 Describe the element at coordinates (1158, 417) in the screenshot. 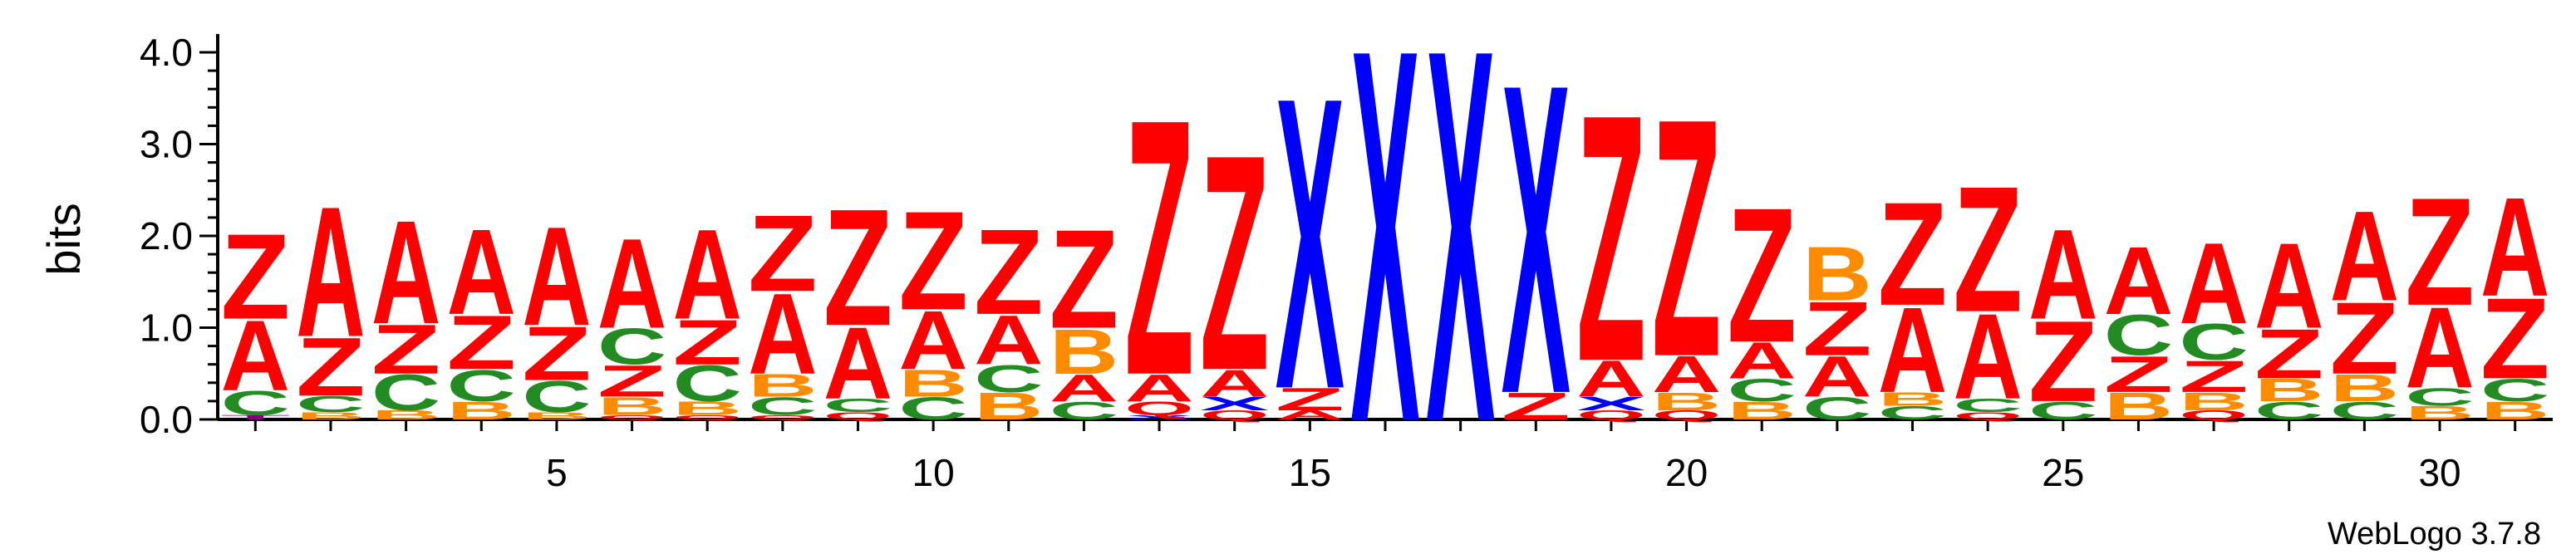

I see `logo-letter-X-pos-13: X` at that location.